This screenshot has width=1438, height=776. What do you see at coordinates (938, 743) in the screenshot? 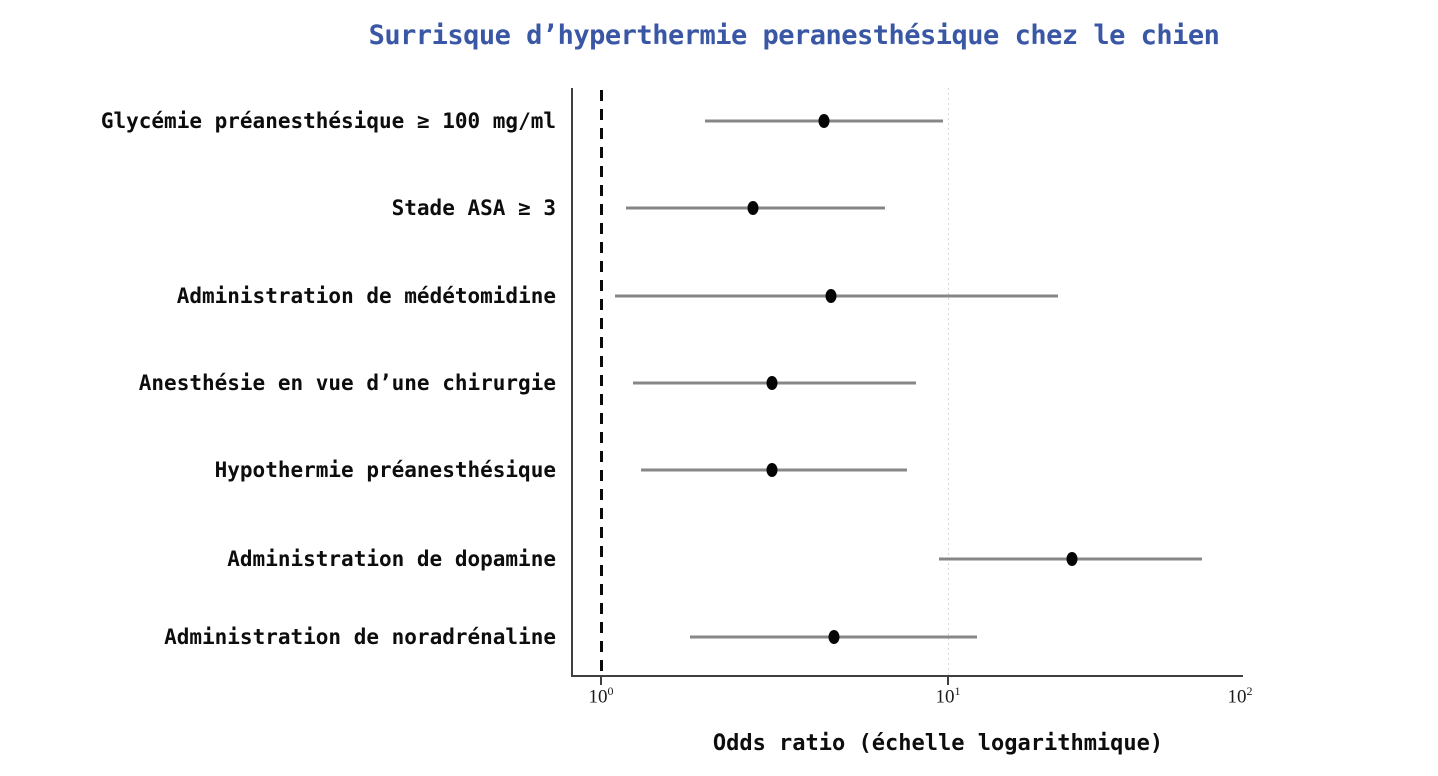
I see `x-axis-label: Odds ratio (échelle logarithmique)` at bounding box center [938, 743].